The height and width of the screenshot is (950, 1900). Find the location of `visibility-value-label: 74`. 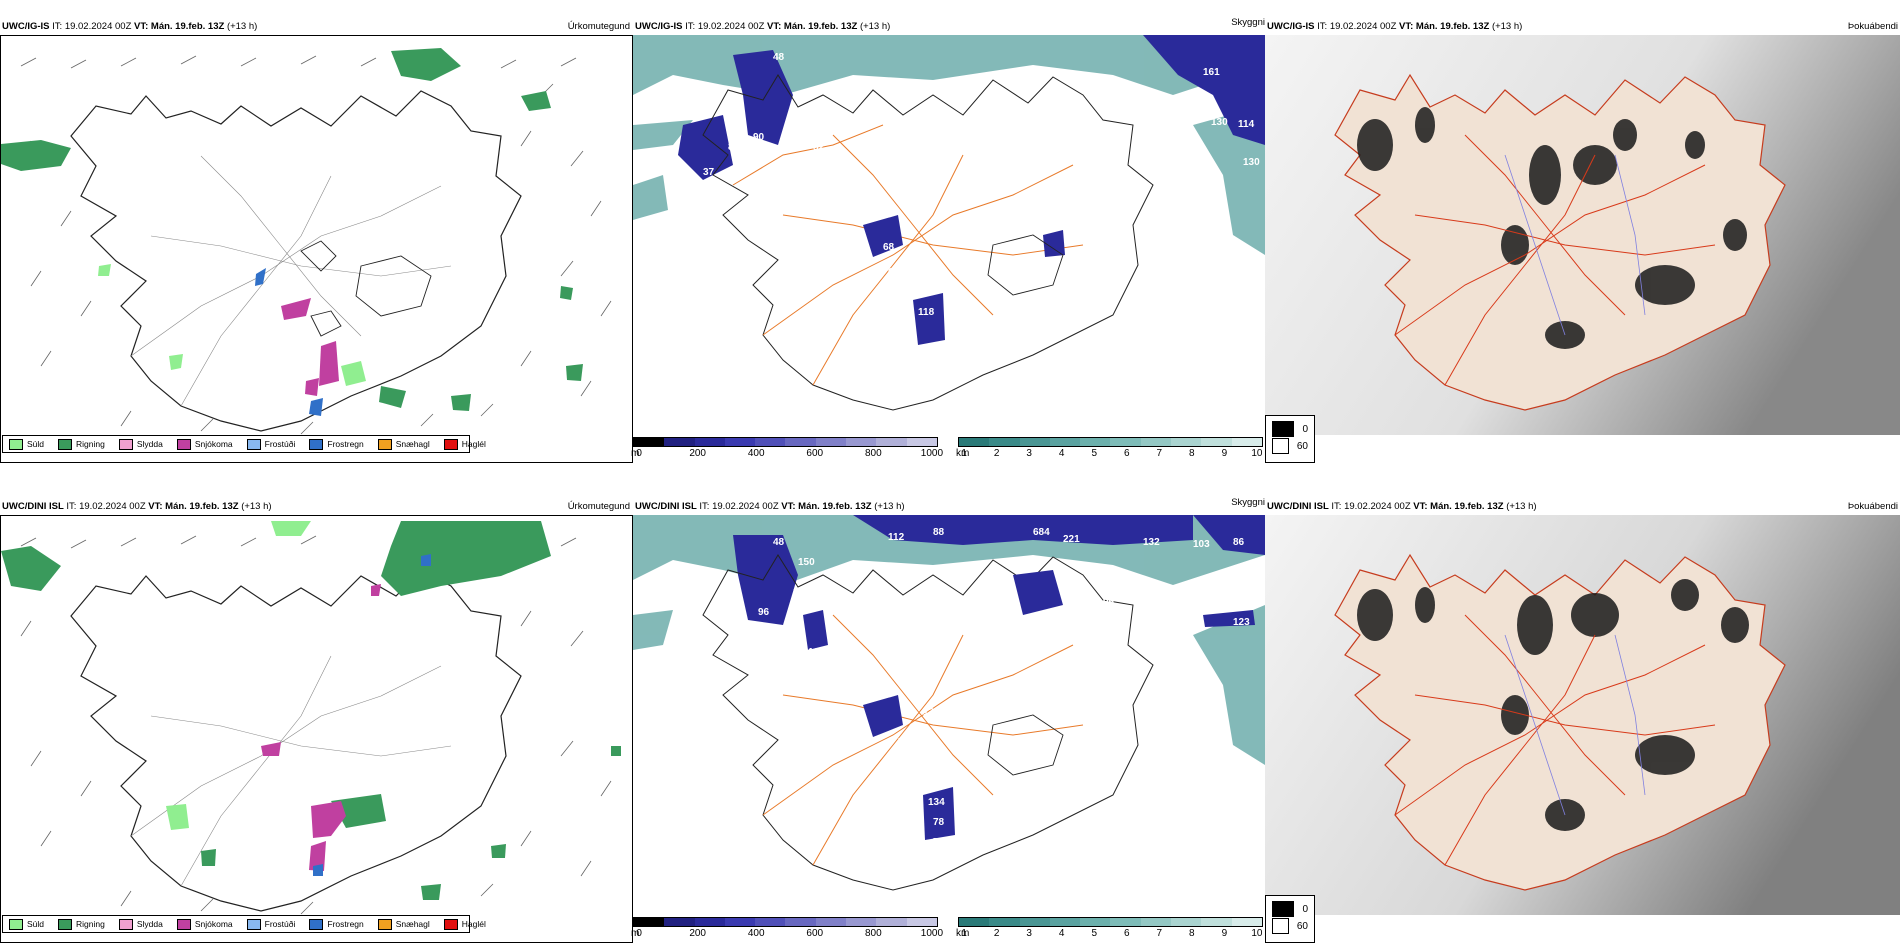

visibility-value-label: 74 is located at coordinates (904, 742).